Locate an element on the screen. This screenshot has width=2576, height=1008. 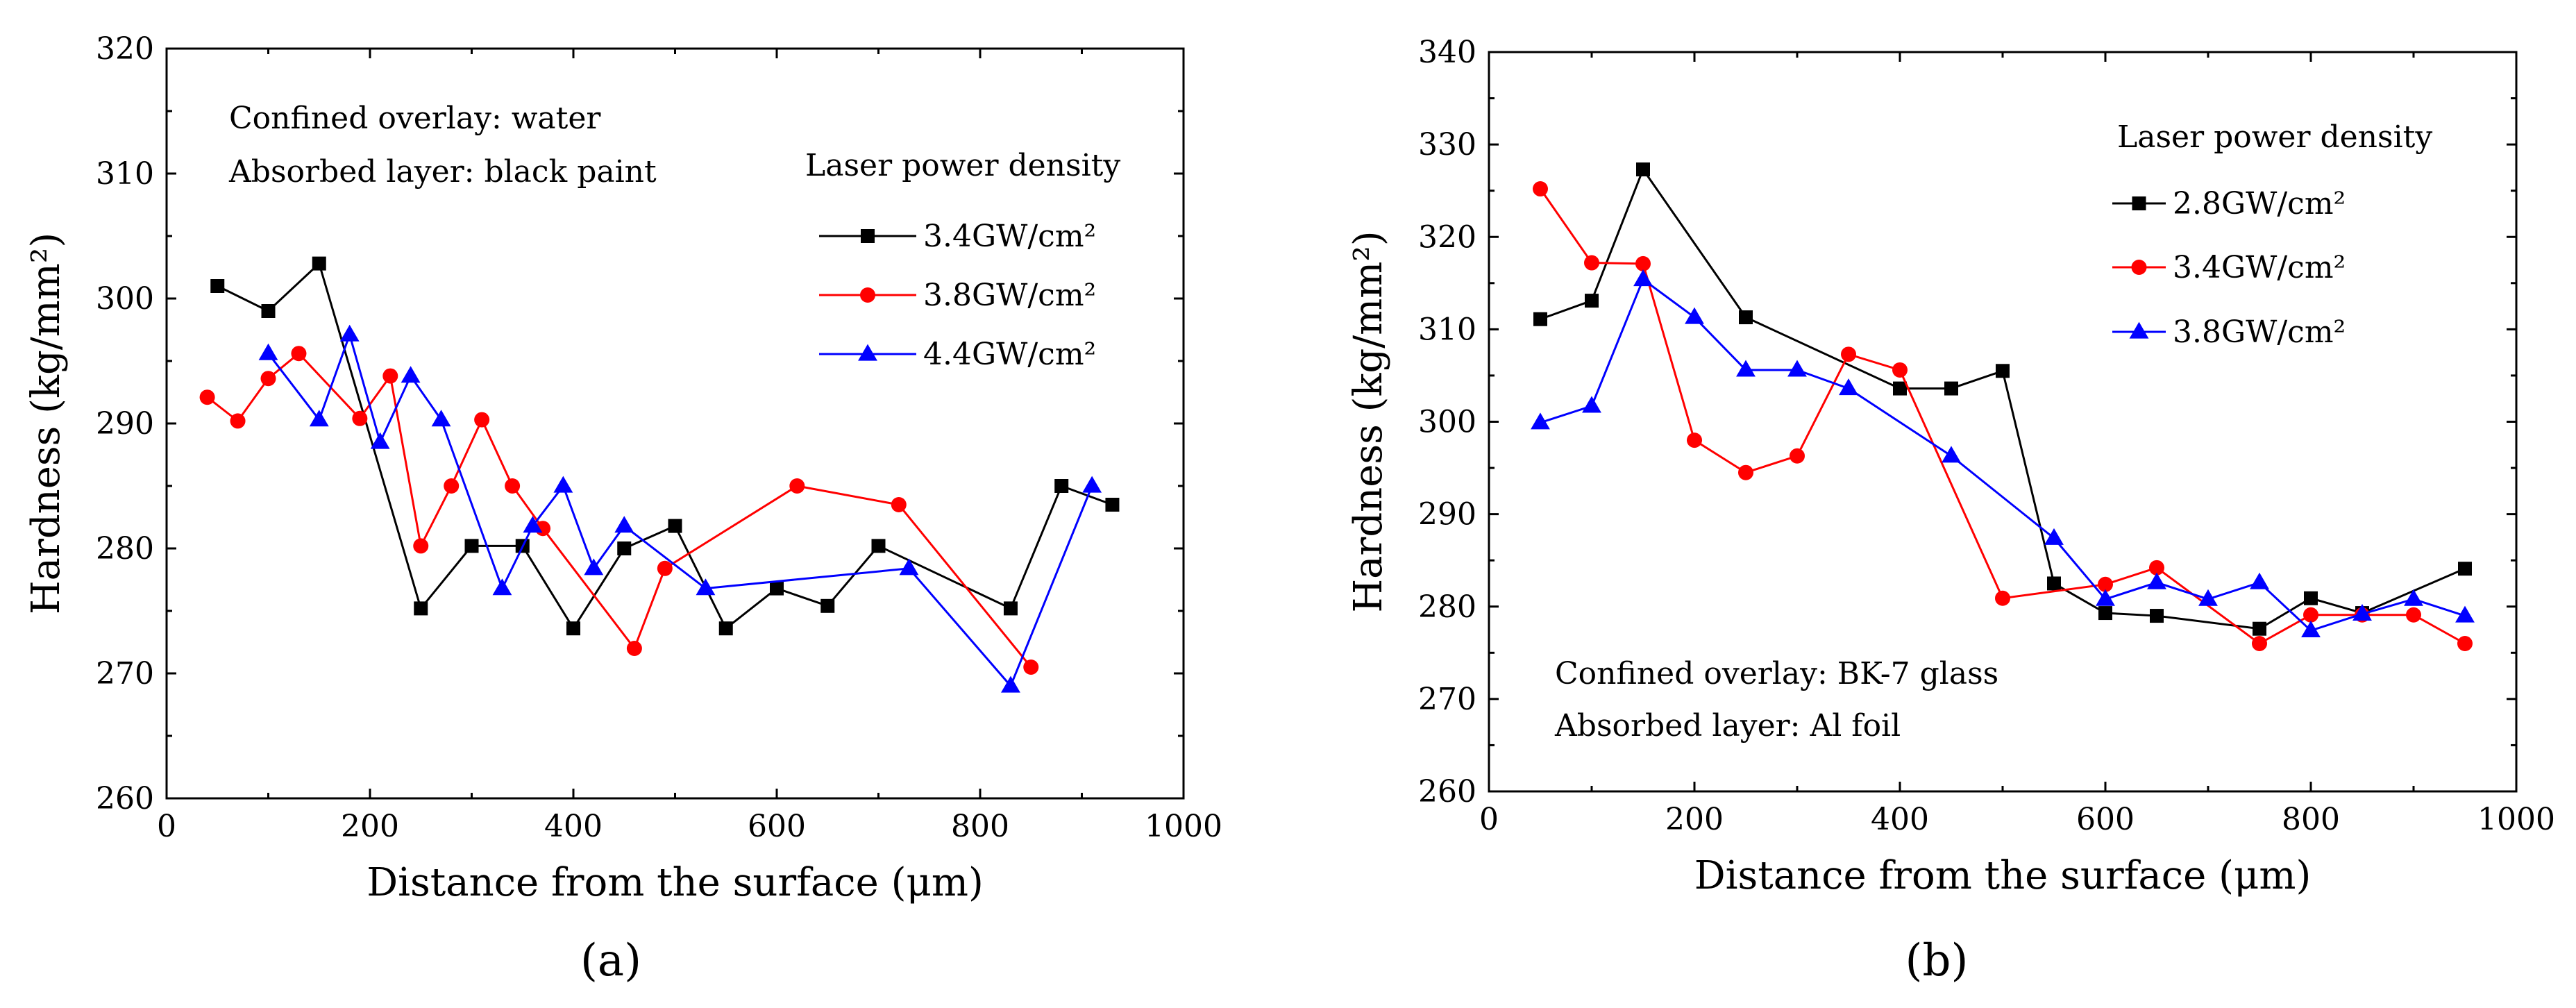
legend-title: Laser power density is located at coordinates (2274, 137).